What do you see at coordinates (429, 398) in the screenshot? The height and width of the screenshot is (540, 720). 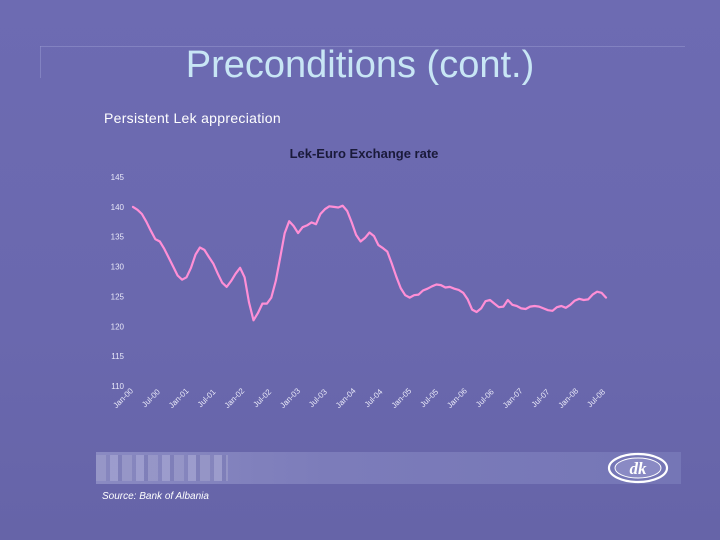 I see `x-tick-label: Jul-05` at bounding box center [429, 398].